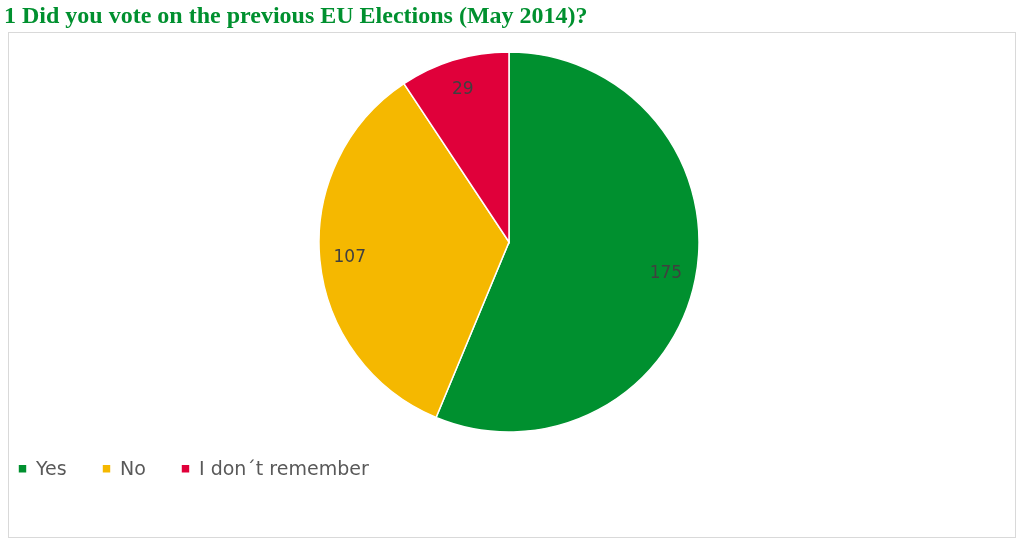  Describe the element at coordinates (666, 272) in the screenshot. I see `data-label: 175` at that location.